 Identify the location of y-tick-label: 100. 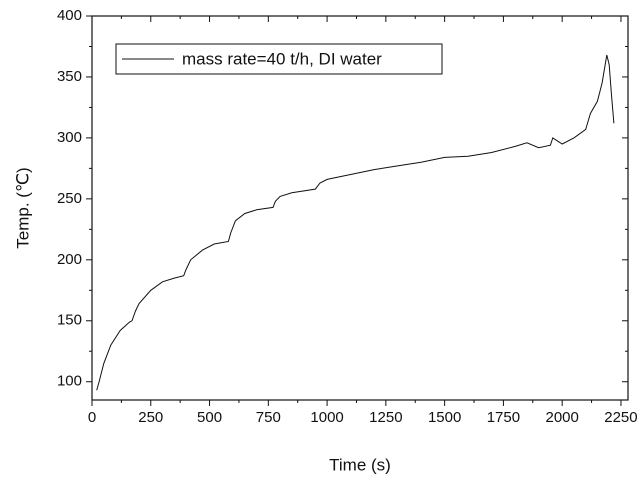
(69, 381).